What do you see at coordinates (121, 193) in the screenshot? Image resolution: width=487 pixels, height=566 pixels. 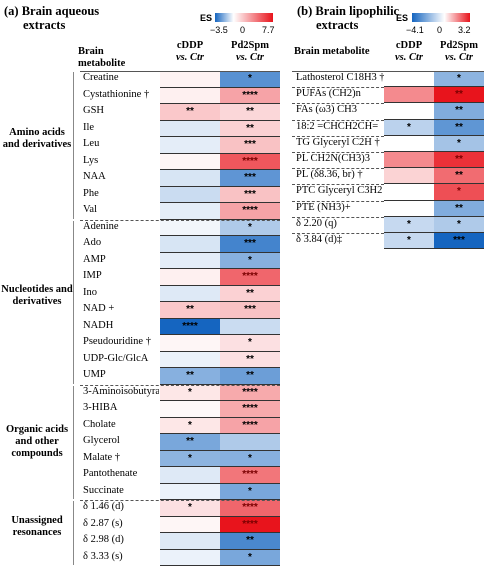 I see `metabolite-label: Phe` at bounding box center [121, 193].